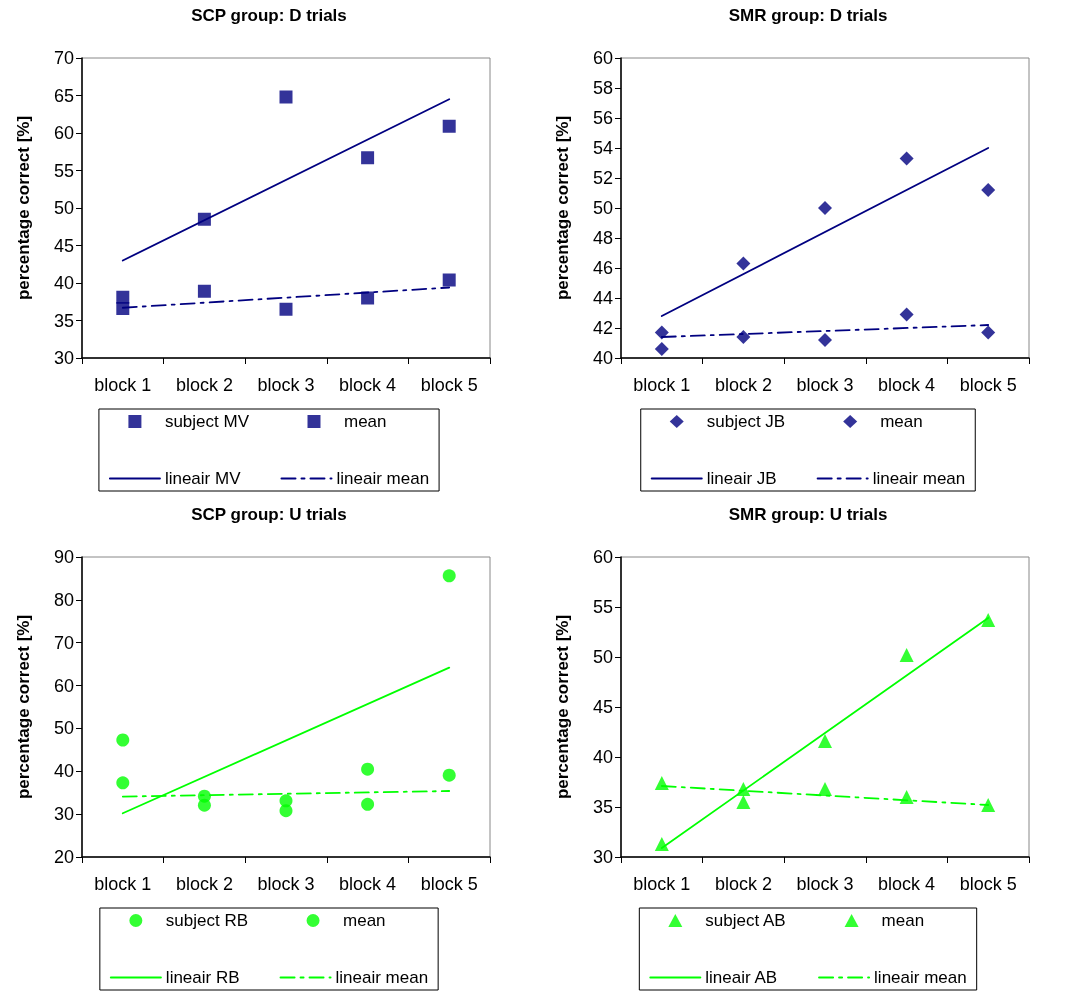 The width and height of the screenshot is (1077, 998). I want to click on y-tick-label: 80, so click(63, 599).